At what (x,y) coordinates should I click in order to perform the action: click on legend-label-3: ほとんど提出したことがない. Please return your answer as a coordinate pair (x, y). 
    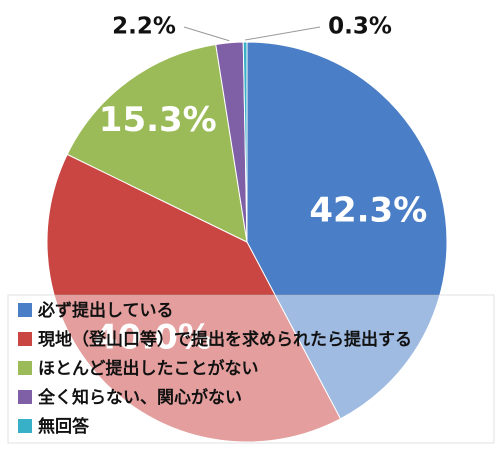
    Looking at the image, I should click on (148, 368).